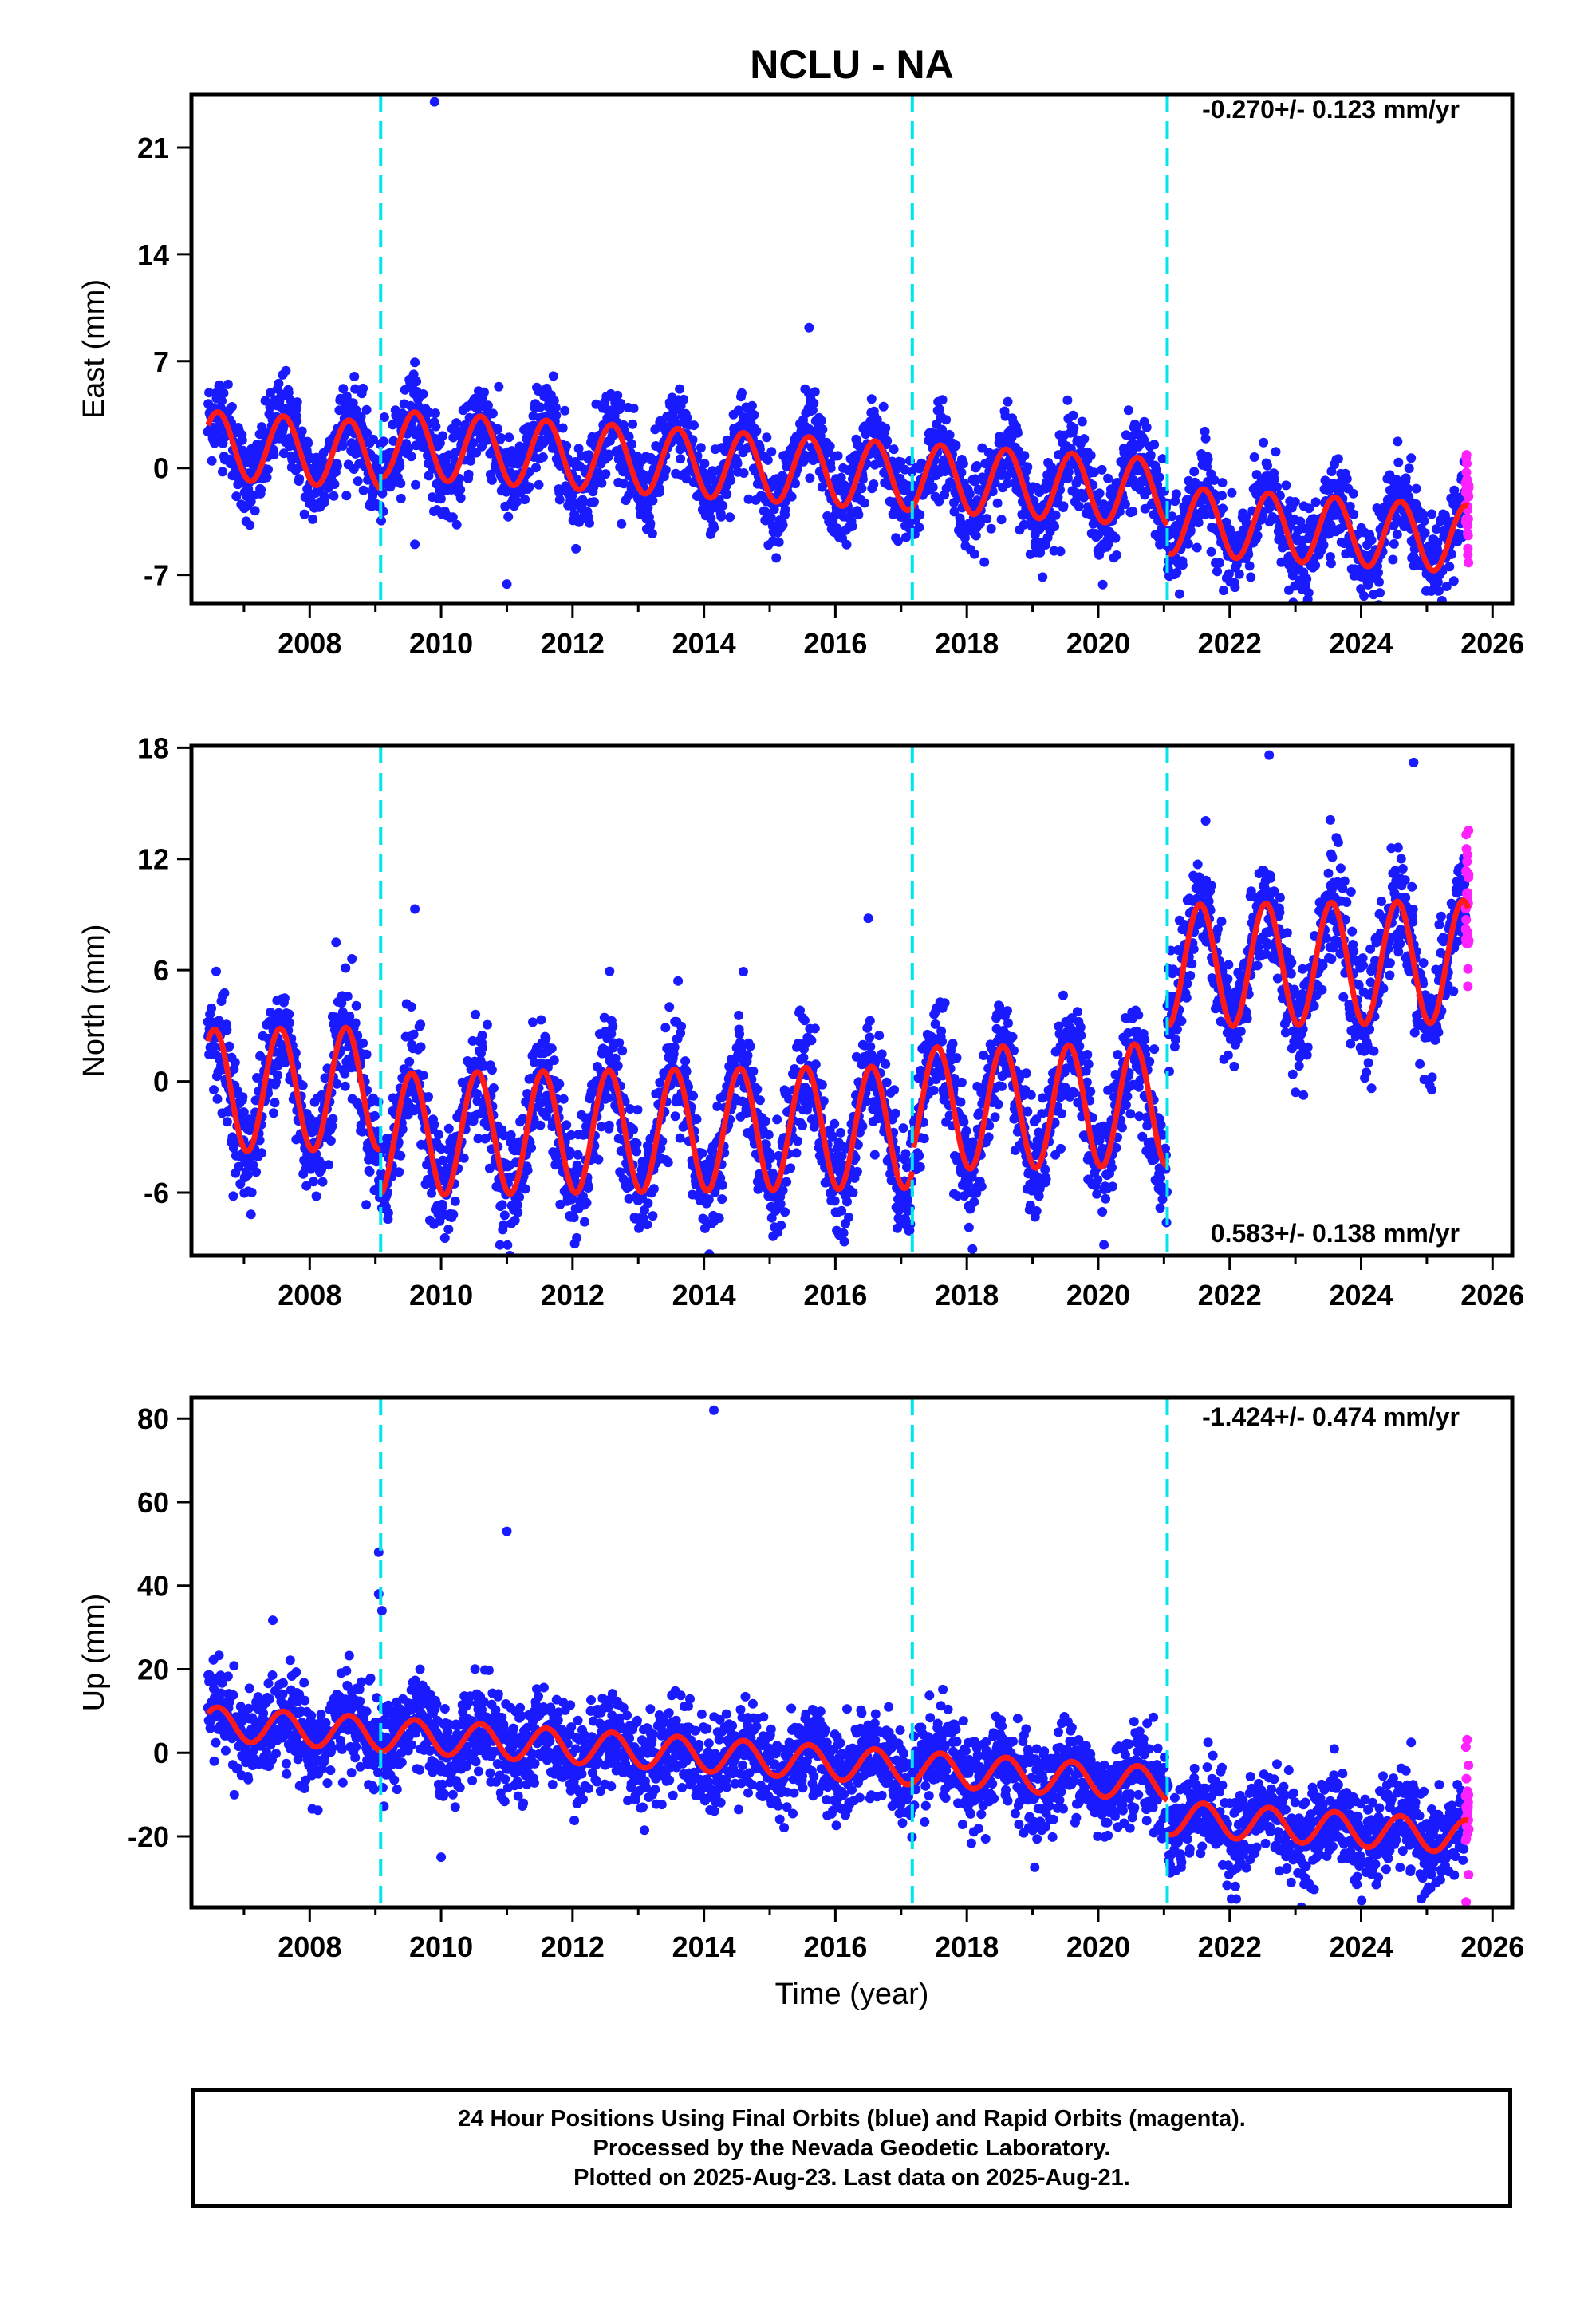 The image size is (1596, 2315). What do you see at coordinates (1466, 455) in the screenshot?
I see `east-rapid-point` at bounding box center [1466, 455].